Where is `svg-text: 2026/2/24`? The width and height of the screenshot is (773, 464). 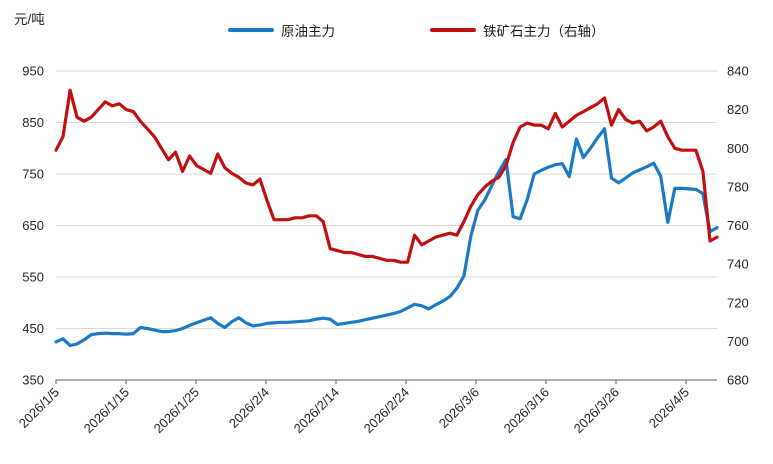
svg-text: 2026/2/24 is located at coordinates (387, 411).